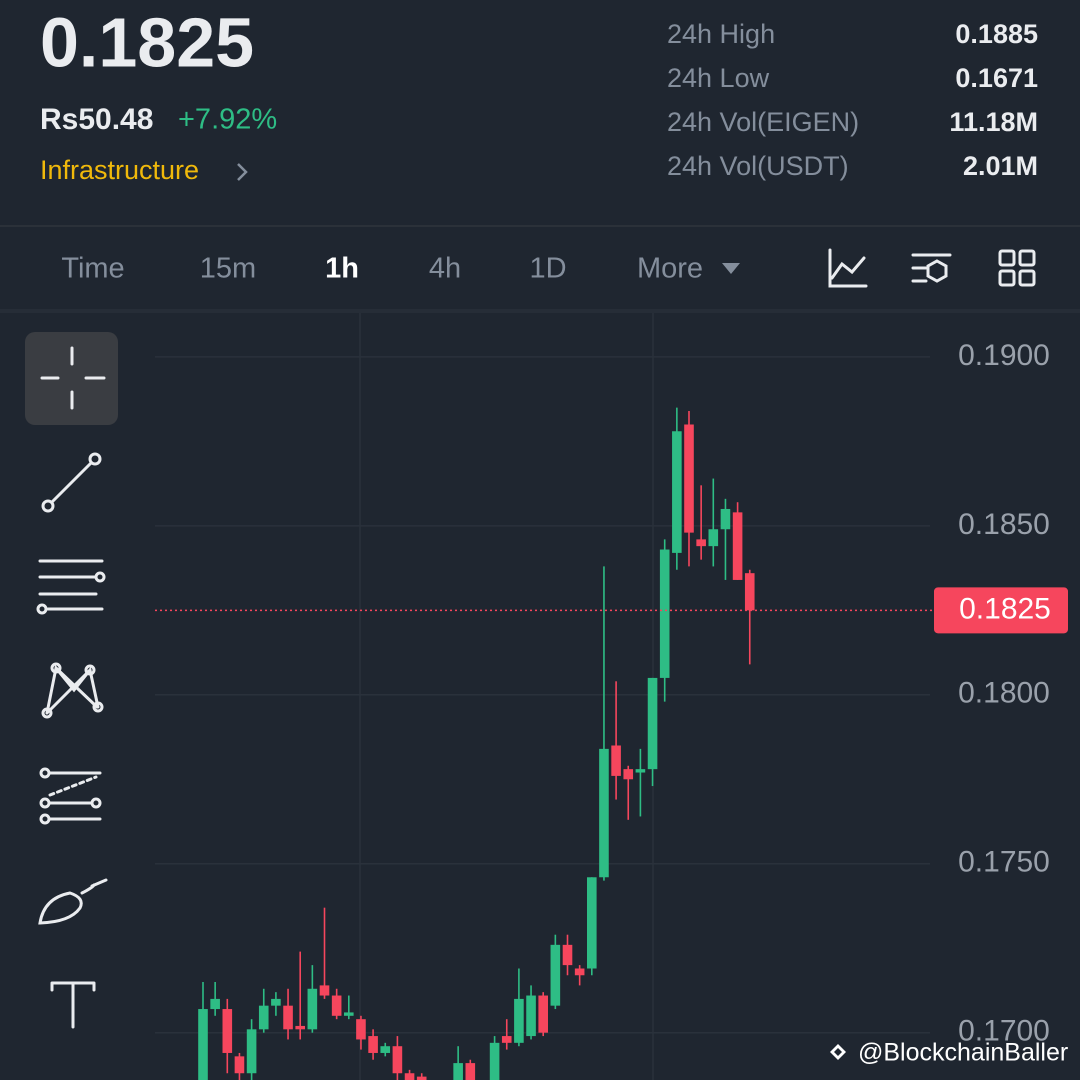 The width and height of the screenshot is (1080, 1080). I want to click on indicator-icon, so click(848, 268).